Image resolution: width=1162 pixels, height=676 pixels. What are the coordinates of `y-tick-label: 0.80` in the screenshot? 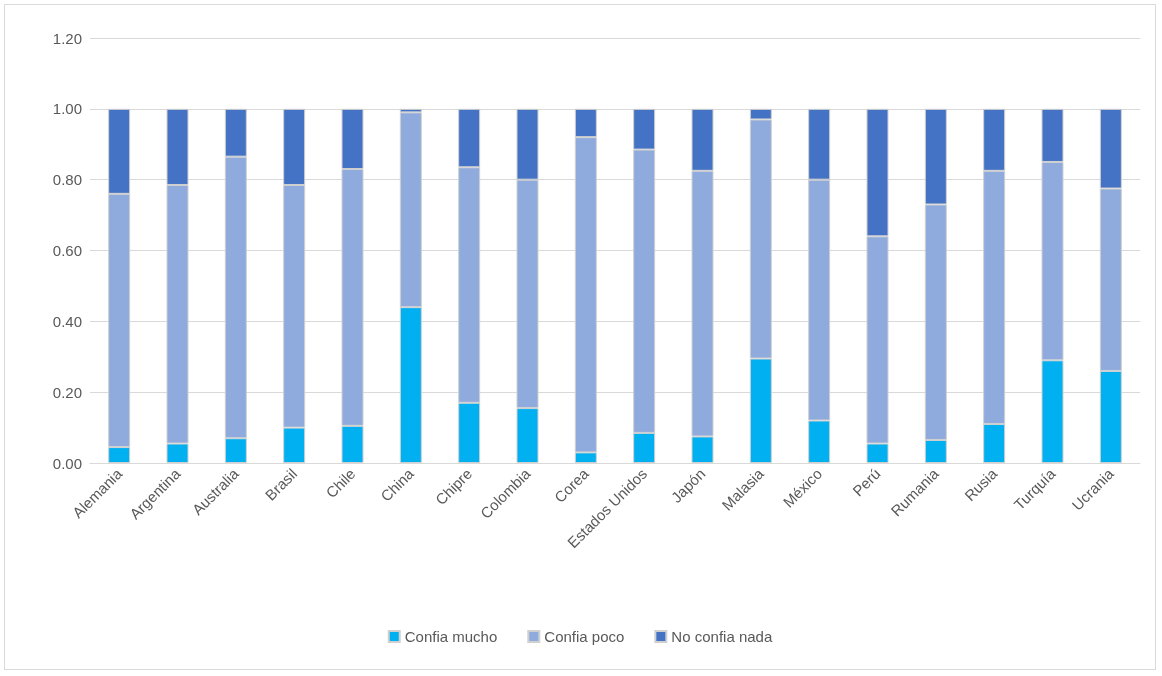 It's located at (67, 180).